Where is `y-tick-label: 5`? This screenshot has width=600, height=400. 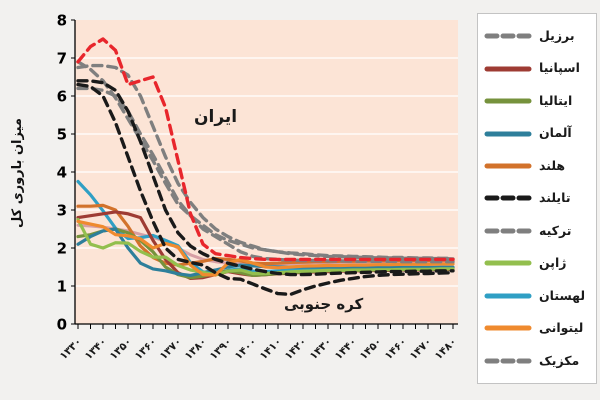 y-tick-label: 5 is located at coordinates (62, 135).